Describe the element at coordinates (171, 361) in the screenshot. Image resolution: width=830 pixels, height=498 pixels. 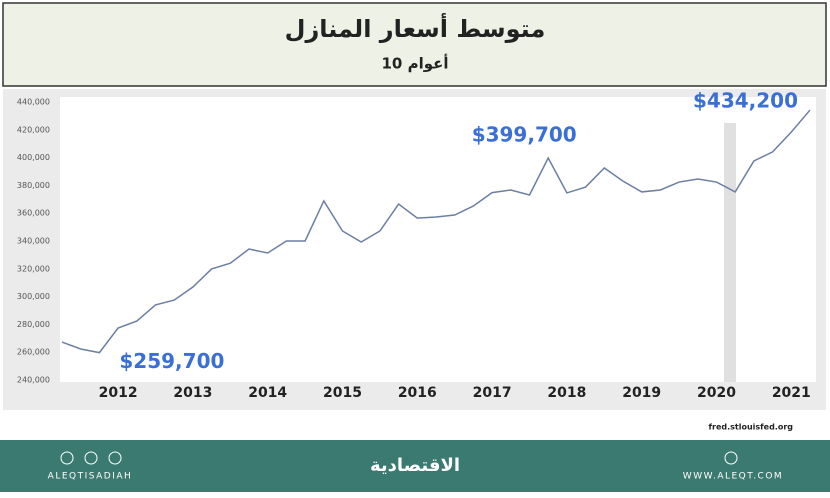
I see `data-label: $259,700` at that location.